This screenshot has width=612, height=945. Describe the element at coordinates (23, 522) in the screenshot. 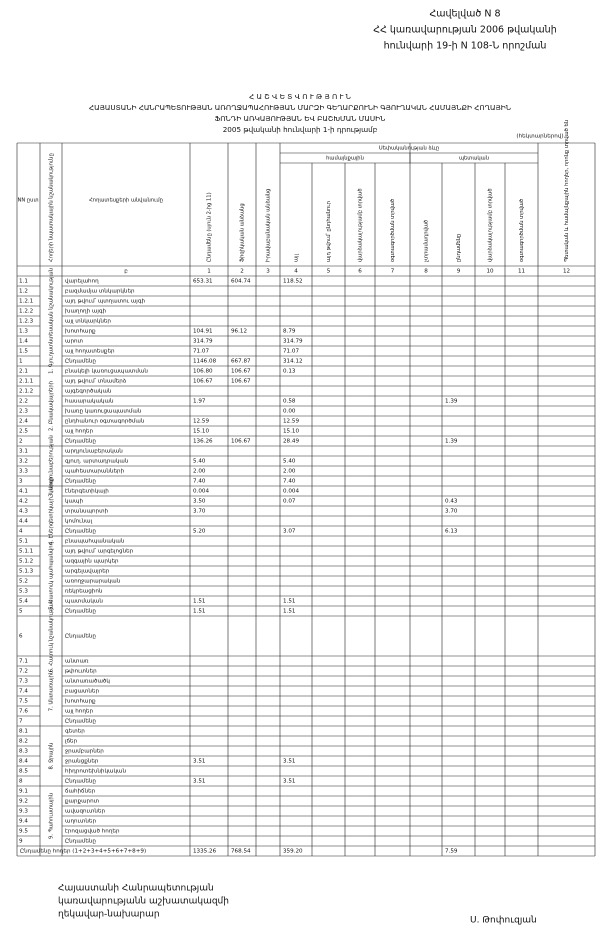

I see `row-number: 4.4` at that location.